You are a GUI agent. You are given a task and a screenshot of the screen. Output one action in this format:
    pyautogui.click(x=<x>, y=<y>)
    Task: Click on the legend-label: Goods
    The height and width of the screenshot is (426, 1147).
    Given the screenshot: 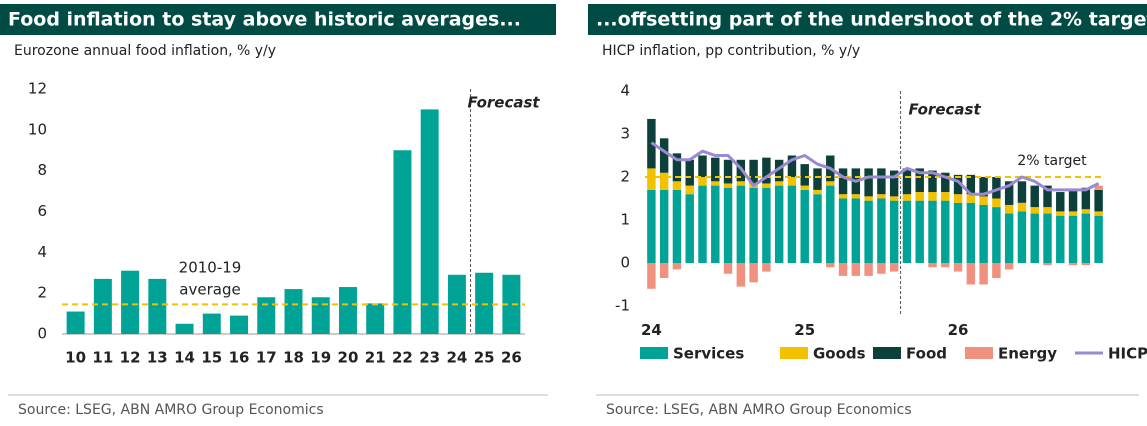 What is the action you would take?
    pyautogui.click(x=839, y=354)
    